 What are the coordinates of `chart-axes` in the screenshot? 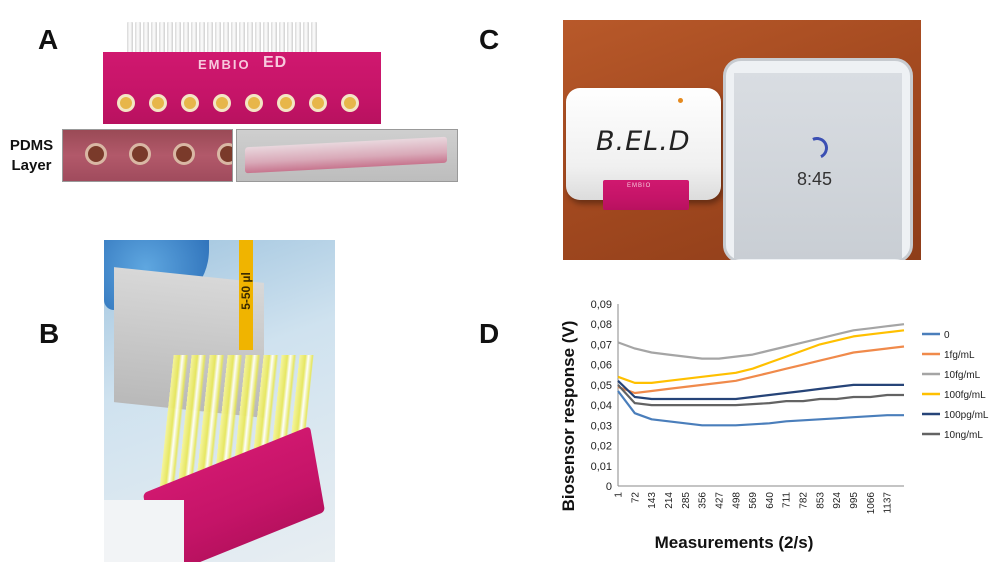 It's located at (760, 395).